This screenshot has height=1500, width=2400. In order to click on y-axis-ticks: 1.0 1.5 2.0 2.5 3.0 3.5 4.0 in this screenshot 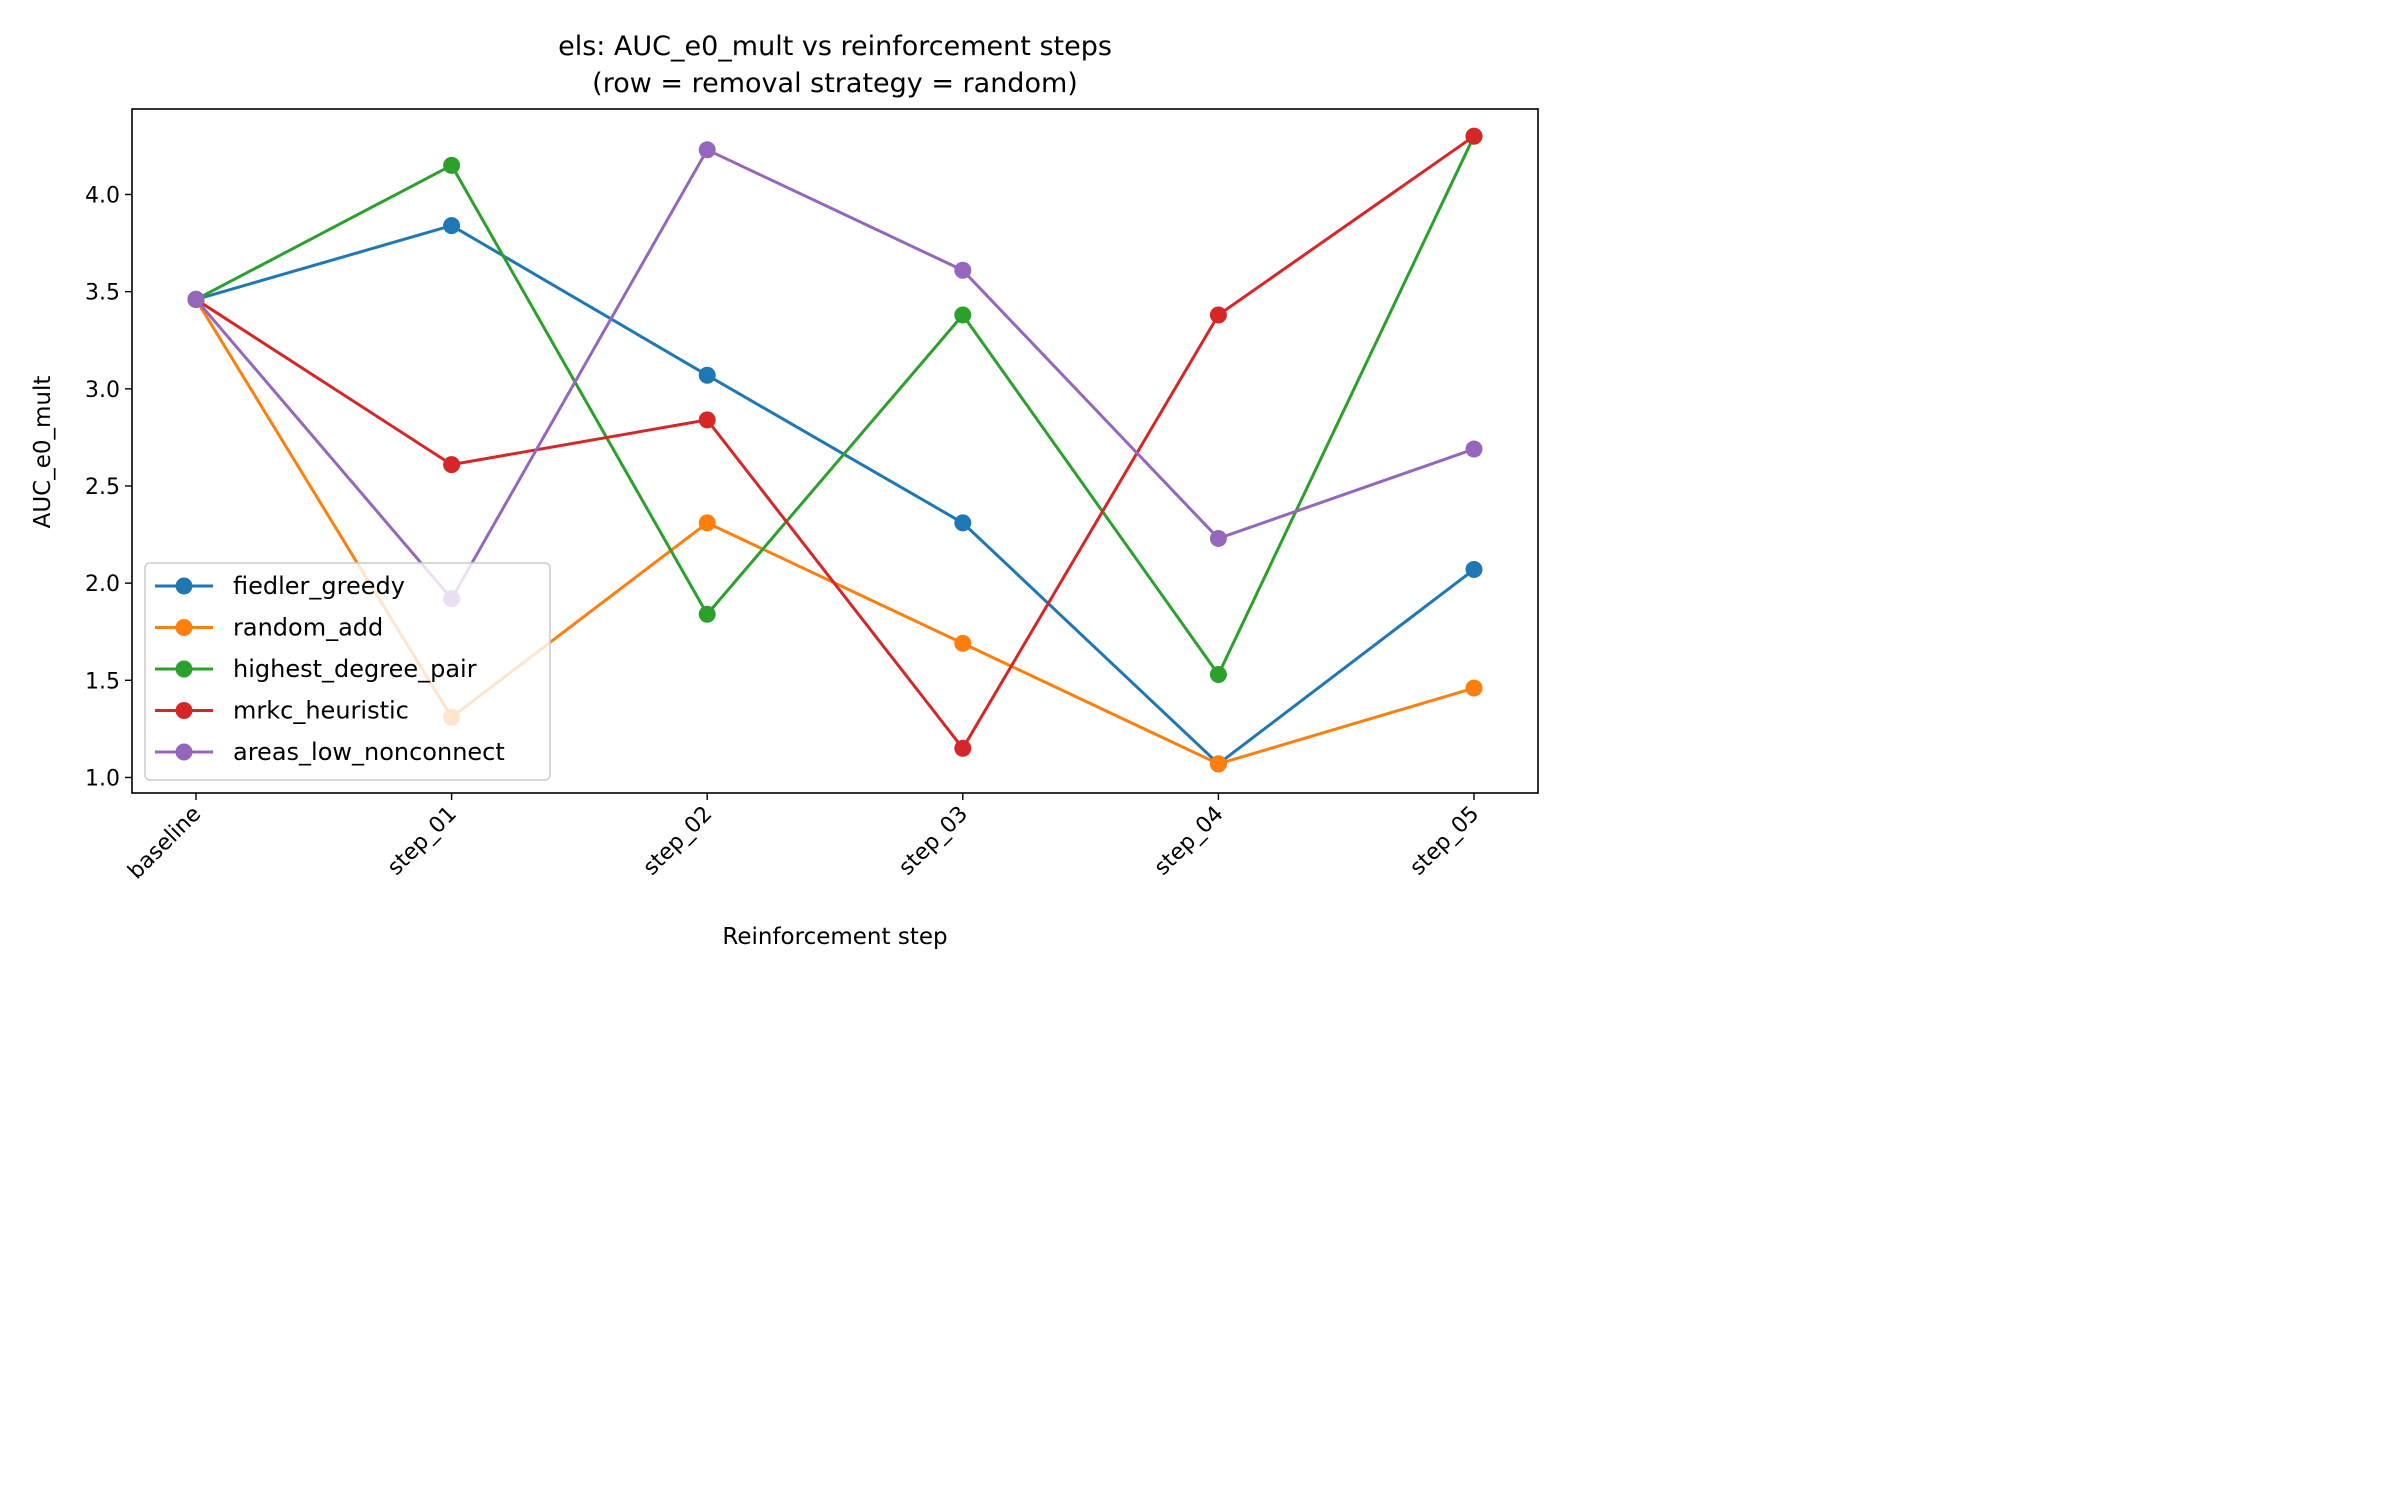, I will do `click(108, 487)`.